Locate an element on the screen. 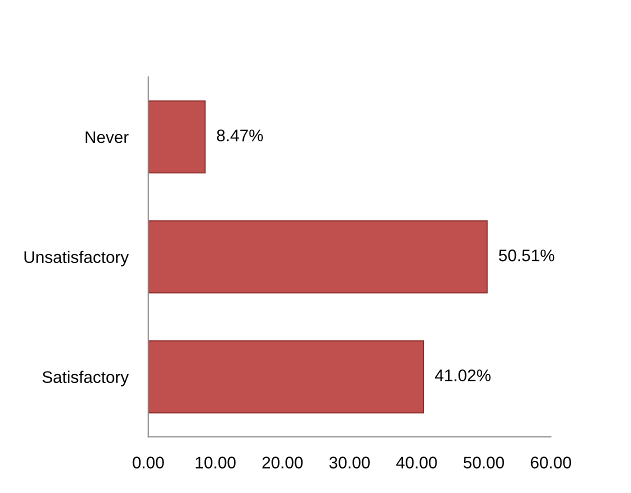 This screenshot has height=493, width=631. x-tick-label: 40.00 is located at coordinates (416, 462).